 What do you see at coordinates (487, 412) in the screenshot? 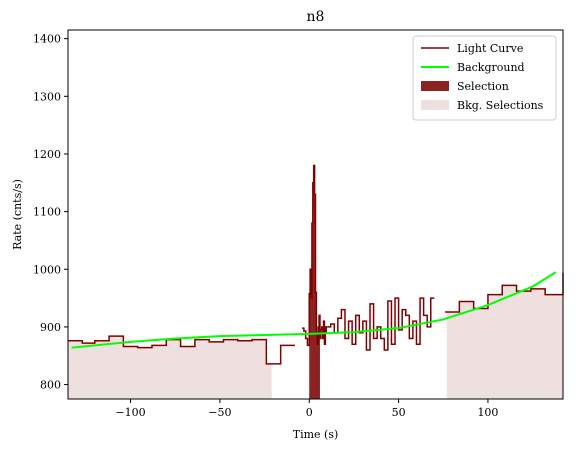
I see `x-tick-label: 100` at bounding box center [487, 412].